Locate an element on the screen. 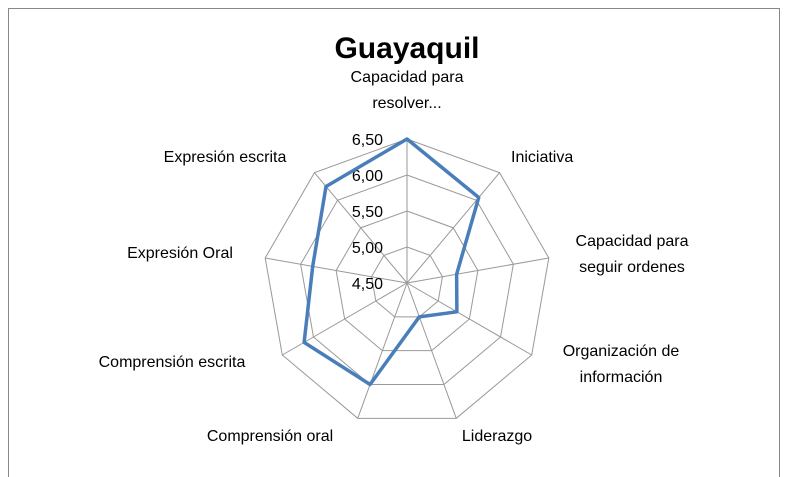 Image resolution: width=788 pixels, height=477 pixels. chart-title: Guayaquil is located at coordinates (406, 48).